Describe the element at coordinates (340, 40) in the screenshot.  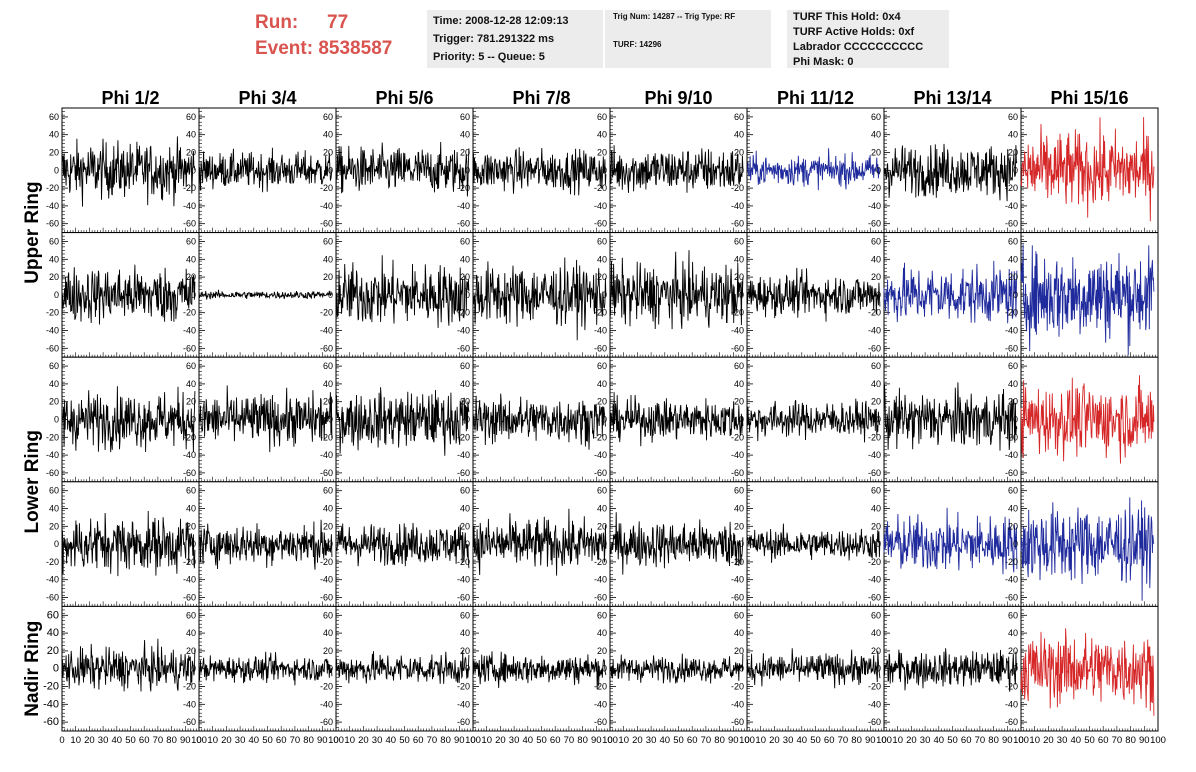
I see `run-event-header: Run: 77 Event: 8538587` at that location.